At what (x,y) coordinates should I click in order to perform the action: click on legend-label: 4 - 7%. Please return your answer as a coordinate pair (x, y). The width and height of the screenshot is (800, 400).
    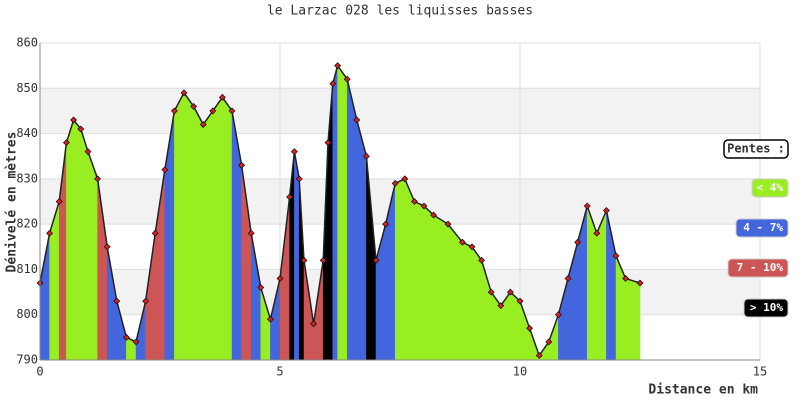
    Looking at the image, I should click on (763, 227).